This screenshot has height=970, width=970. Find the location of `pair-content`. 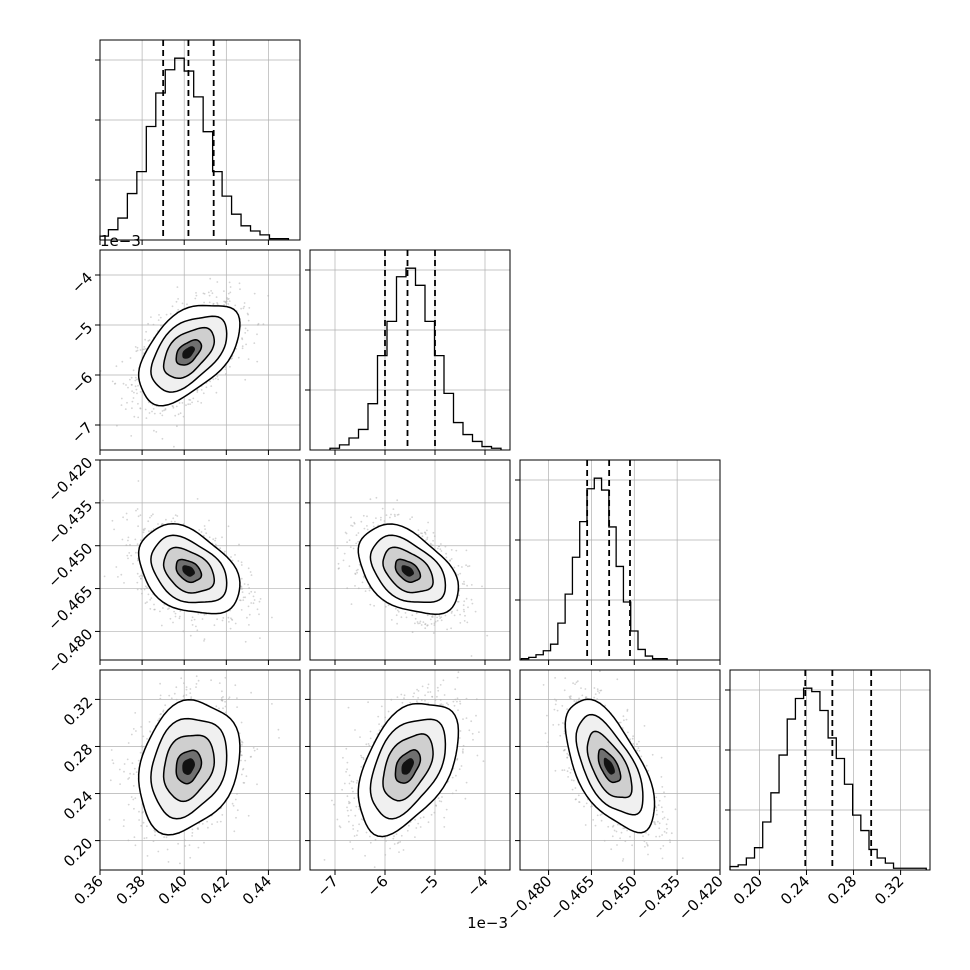

pair-content is located at coordinates (410, 770).